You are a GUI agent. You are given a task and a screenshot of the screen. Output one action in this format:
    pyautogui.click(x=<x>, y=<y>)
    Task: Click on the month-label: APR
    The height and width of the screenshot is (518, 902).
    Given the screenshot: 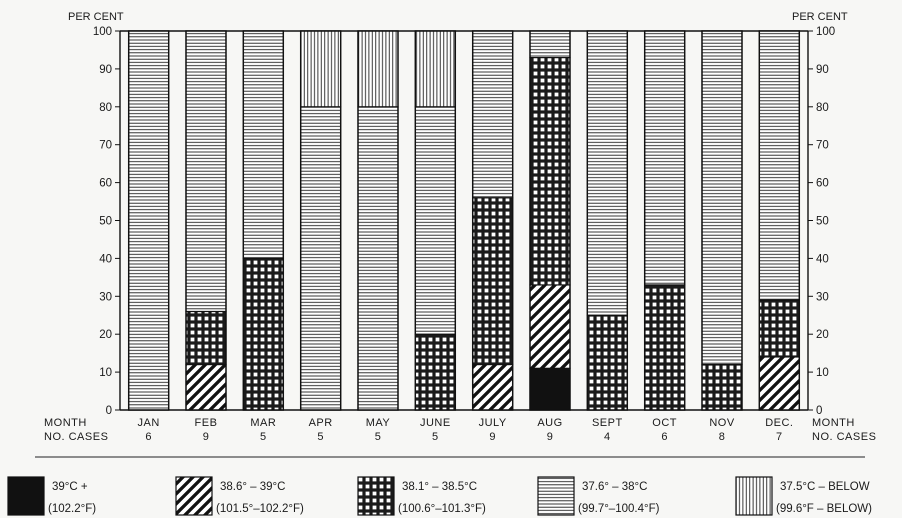 What is the action you would take?
    pyautogui.click(x=321, y=423)
    